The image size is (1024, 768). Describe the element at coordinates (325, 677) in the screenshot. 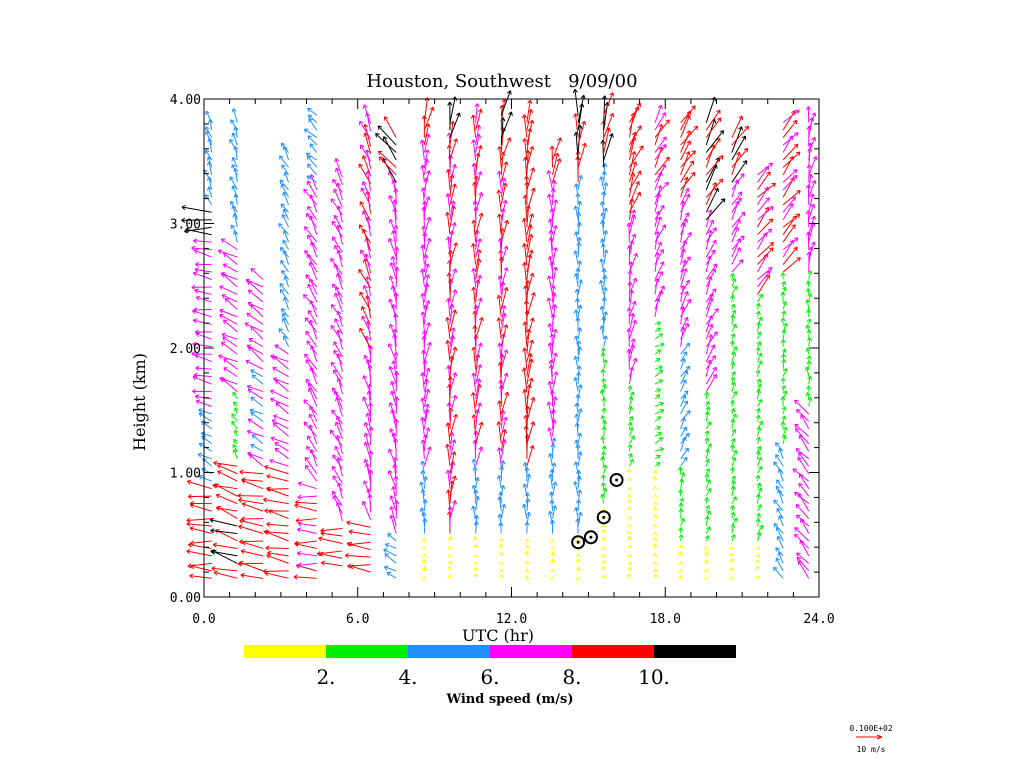

I see `colorbar-tick-label: 2.` at that location.